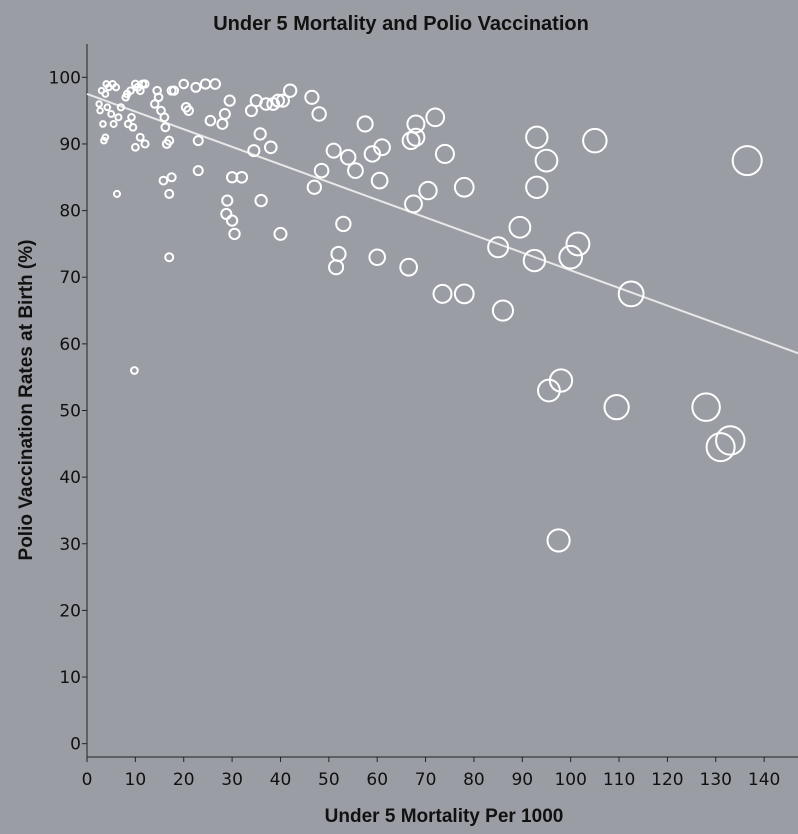  Describe the element at coordinates (65, 78) in the screenshot. I see `y-tick-label: 100` at that location.